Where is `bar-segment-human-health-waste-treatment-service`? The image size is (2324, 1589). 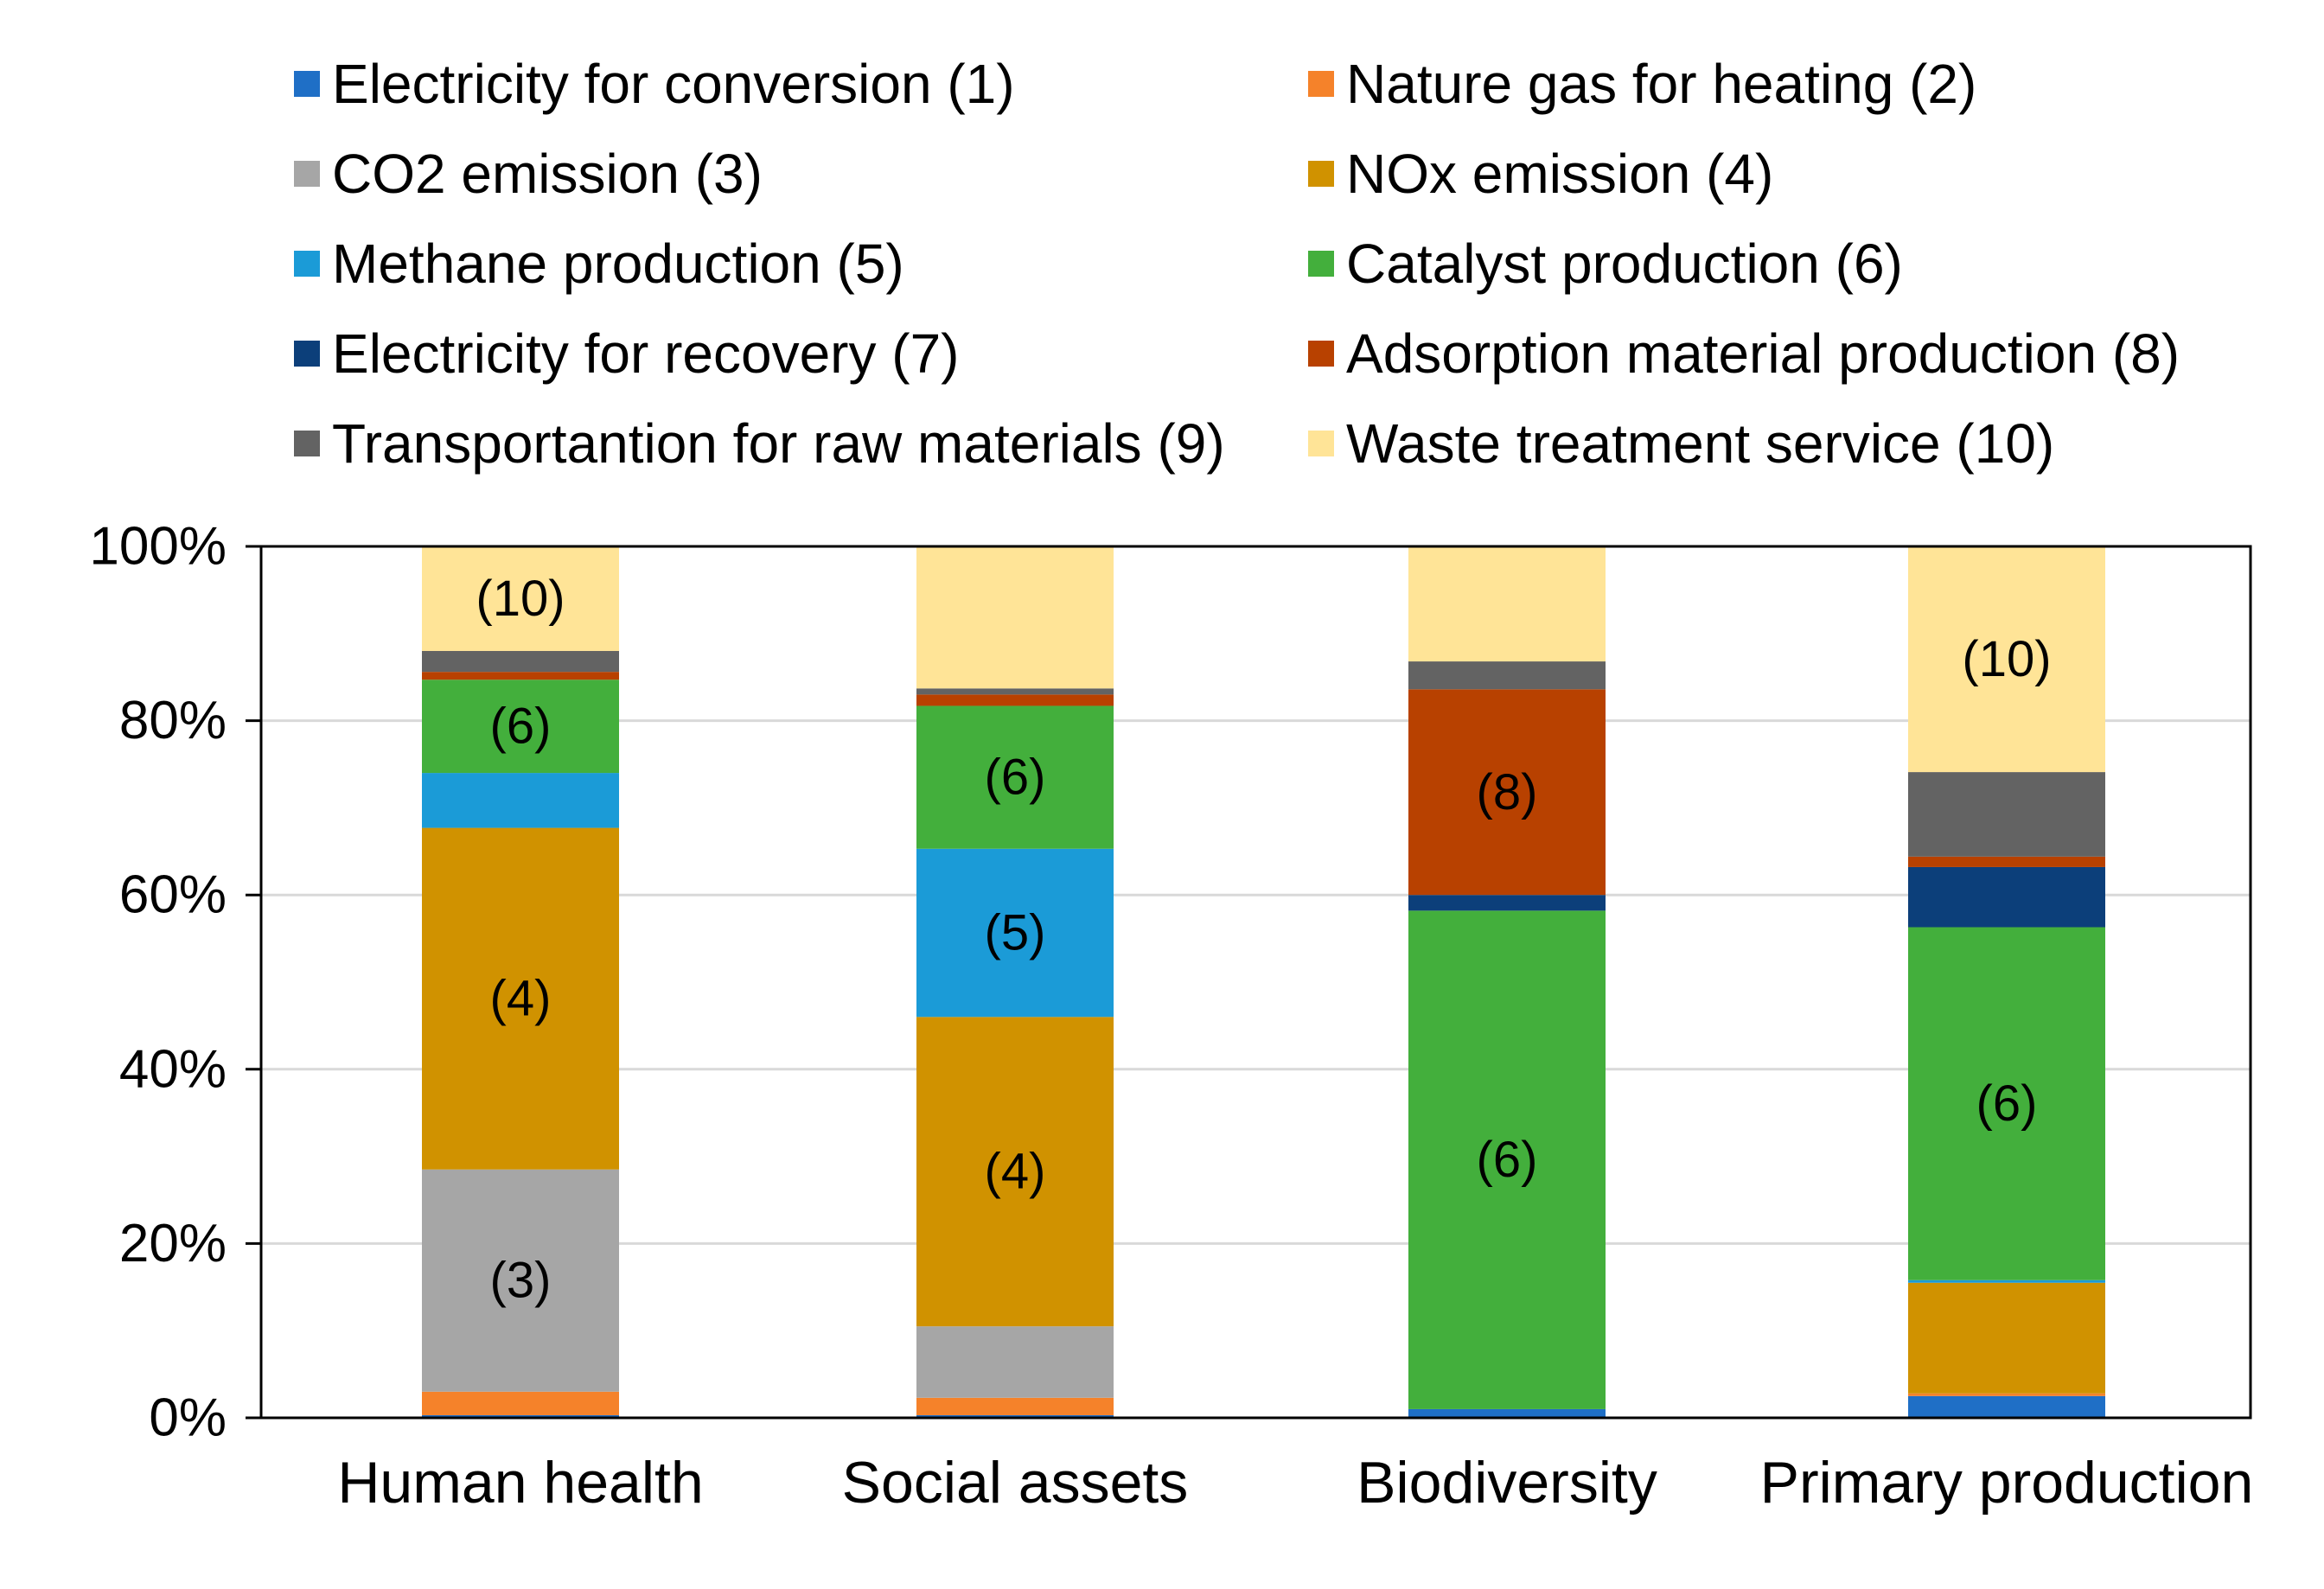 bar-segment-human-health-waste-treatment-service is located at coordinates (520, 598).